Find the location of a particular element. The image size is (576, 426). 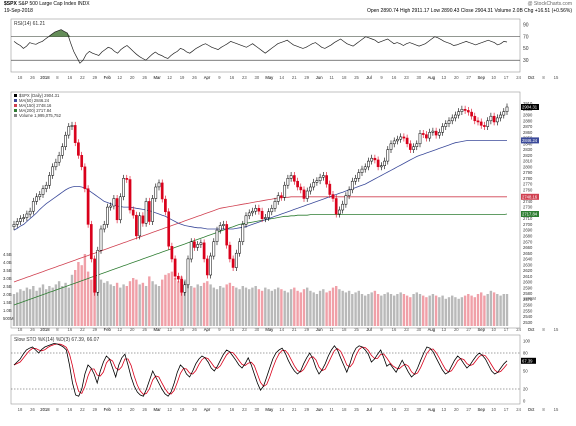

x-axis-label: Sep is located at coordinates (481, 77).